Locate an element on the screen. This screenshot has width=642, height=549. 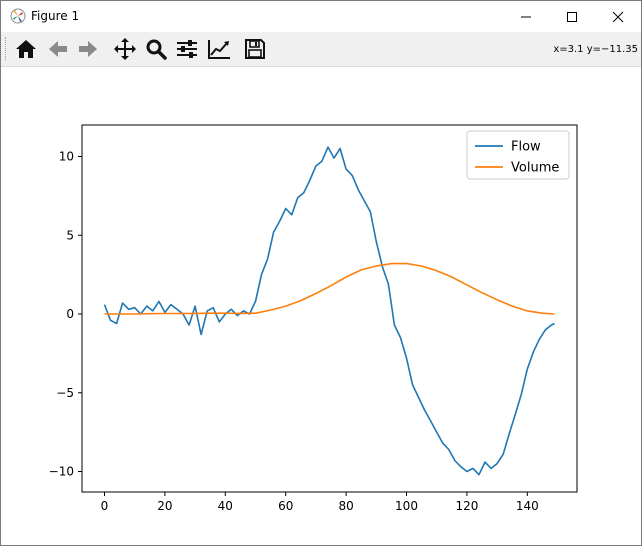
maximize-icon is located at coordinates (572, 16).